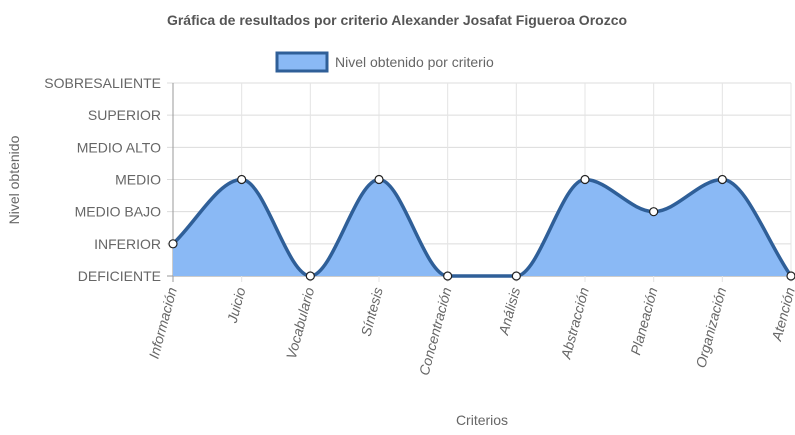 Image resolution: width=795 pixels, height=435 pixels. What do you see at coordinates (643, 320) in the screenshot?
I see `x-tick-label: Planeación` at bounding box center [643, 320].